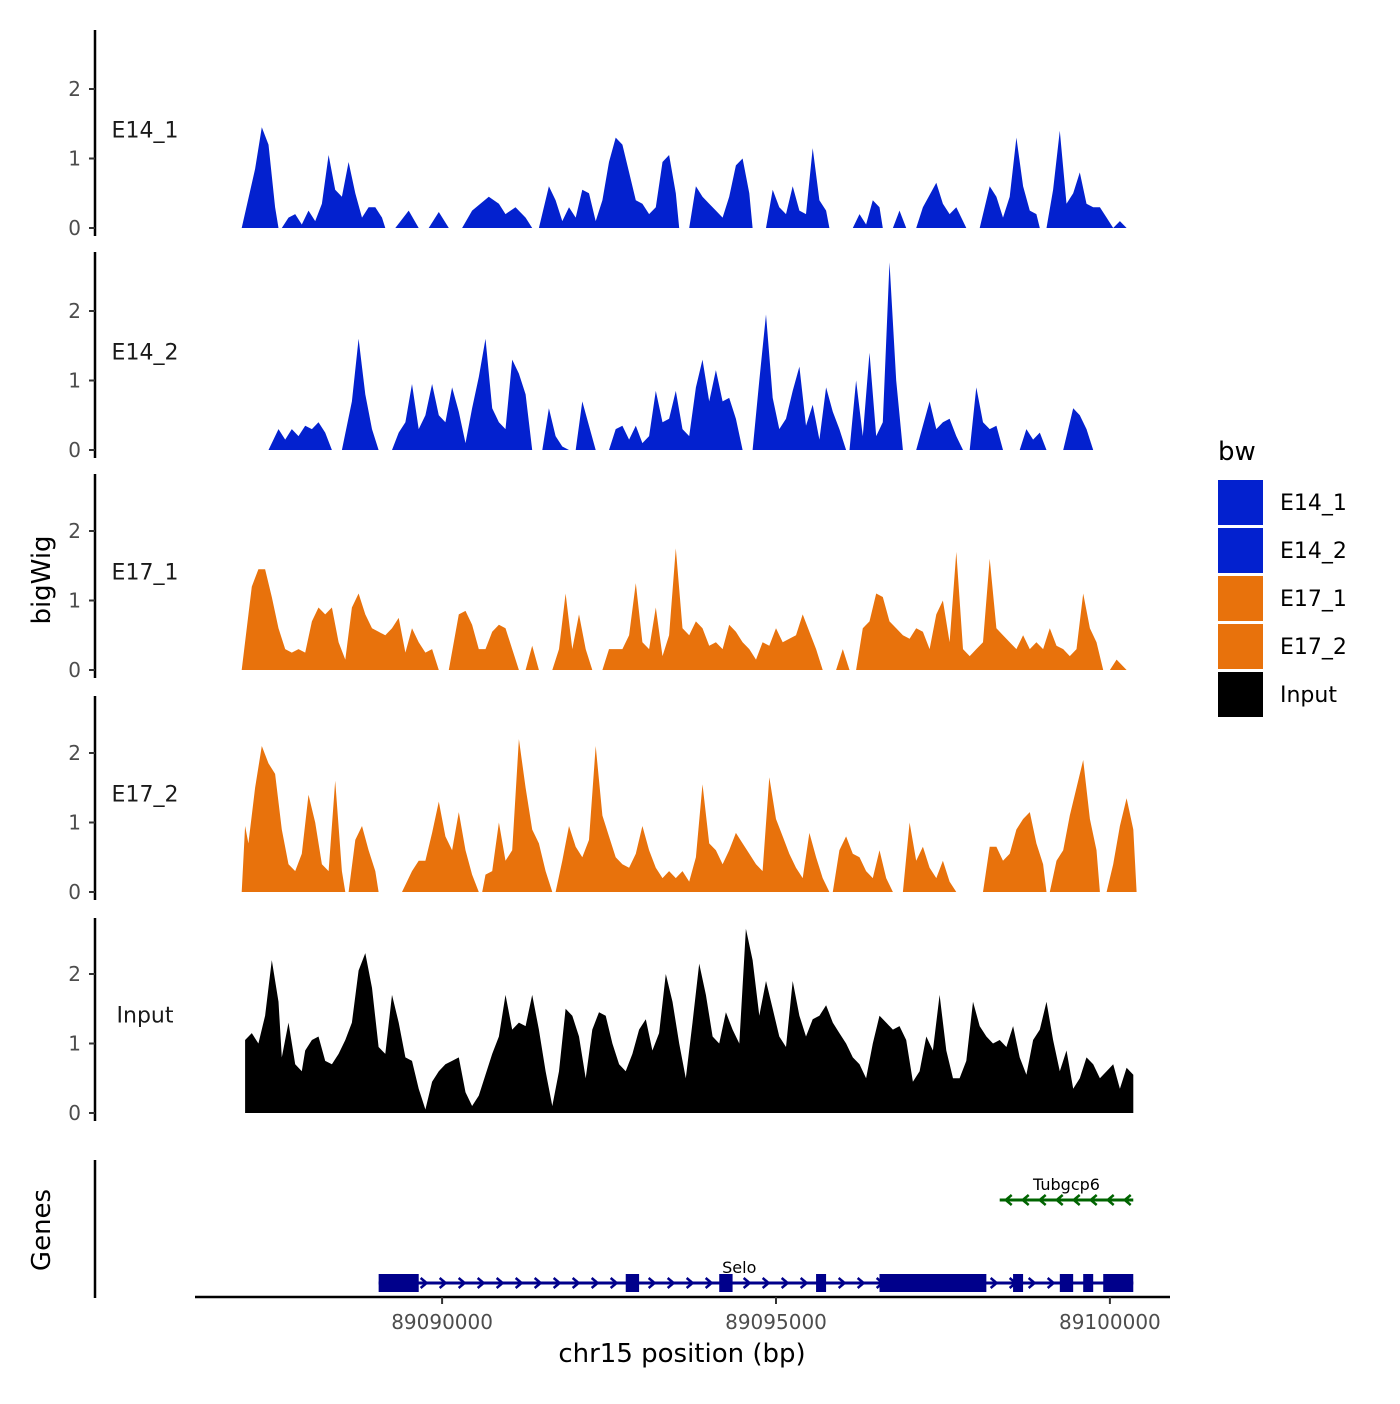 This screenshot has height=1404, width=1400. What do you see at coordinates (1110, 1322) in the screenshot?
I see `x-tick-label: 89100000` at bounding box center [1110, 1322].